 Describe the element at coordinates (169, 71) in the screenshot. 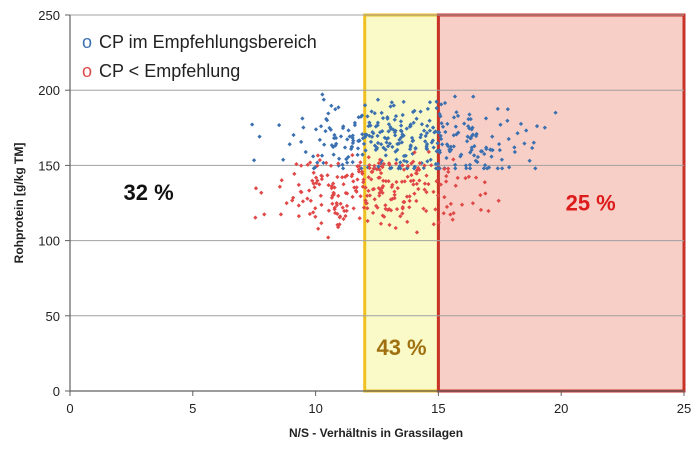

I see `legend-label-red: CP < Empfehlung` at that location.